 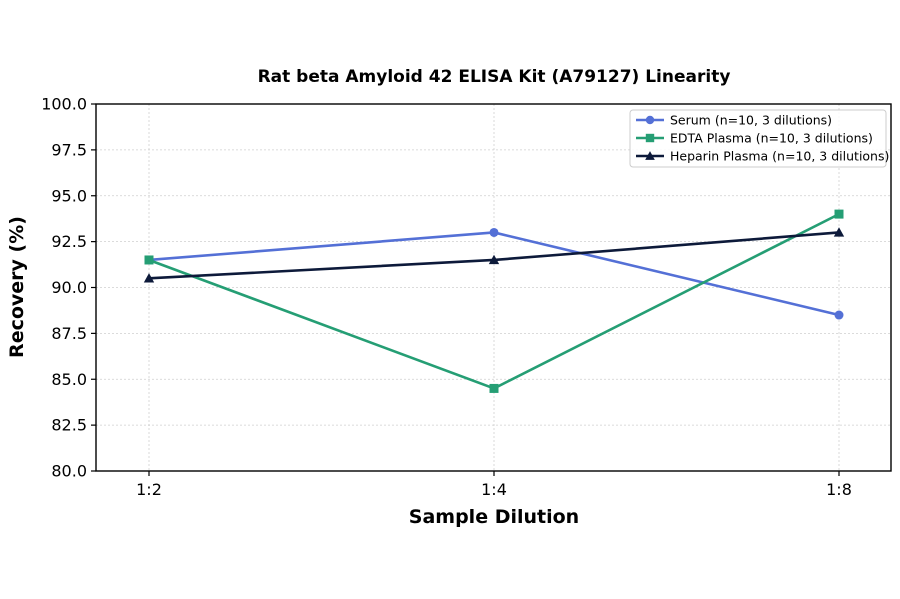 I want to click on legend-entry: Serum (n=10, 3 dilutions), so click(x=734, y=120).